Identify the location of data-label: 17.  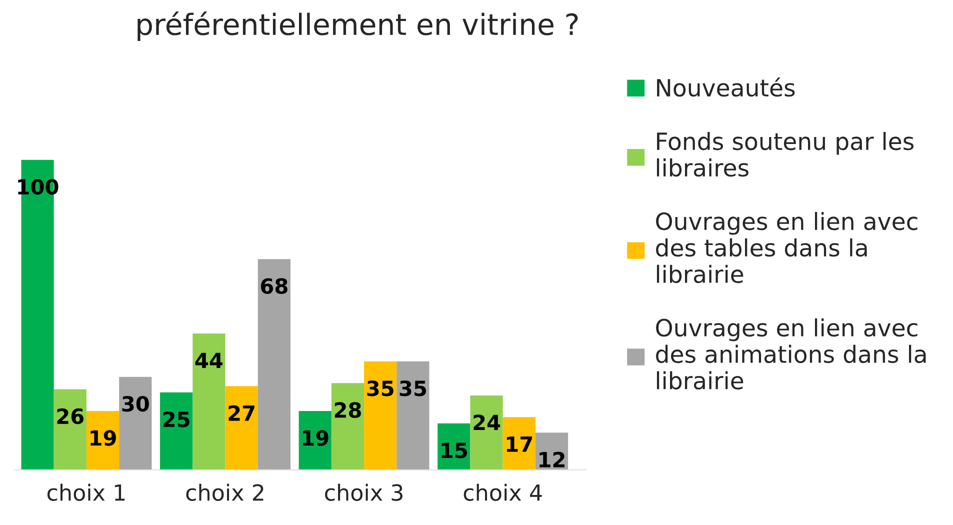
(519, 444).